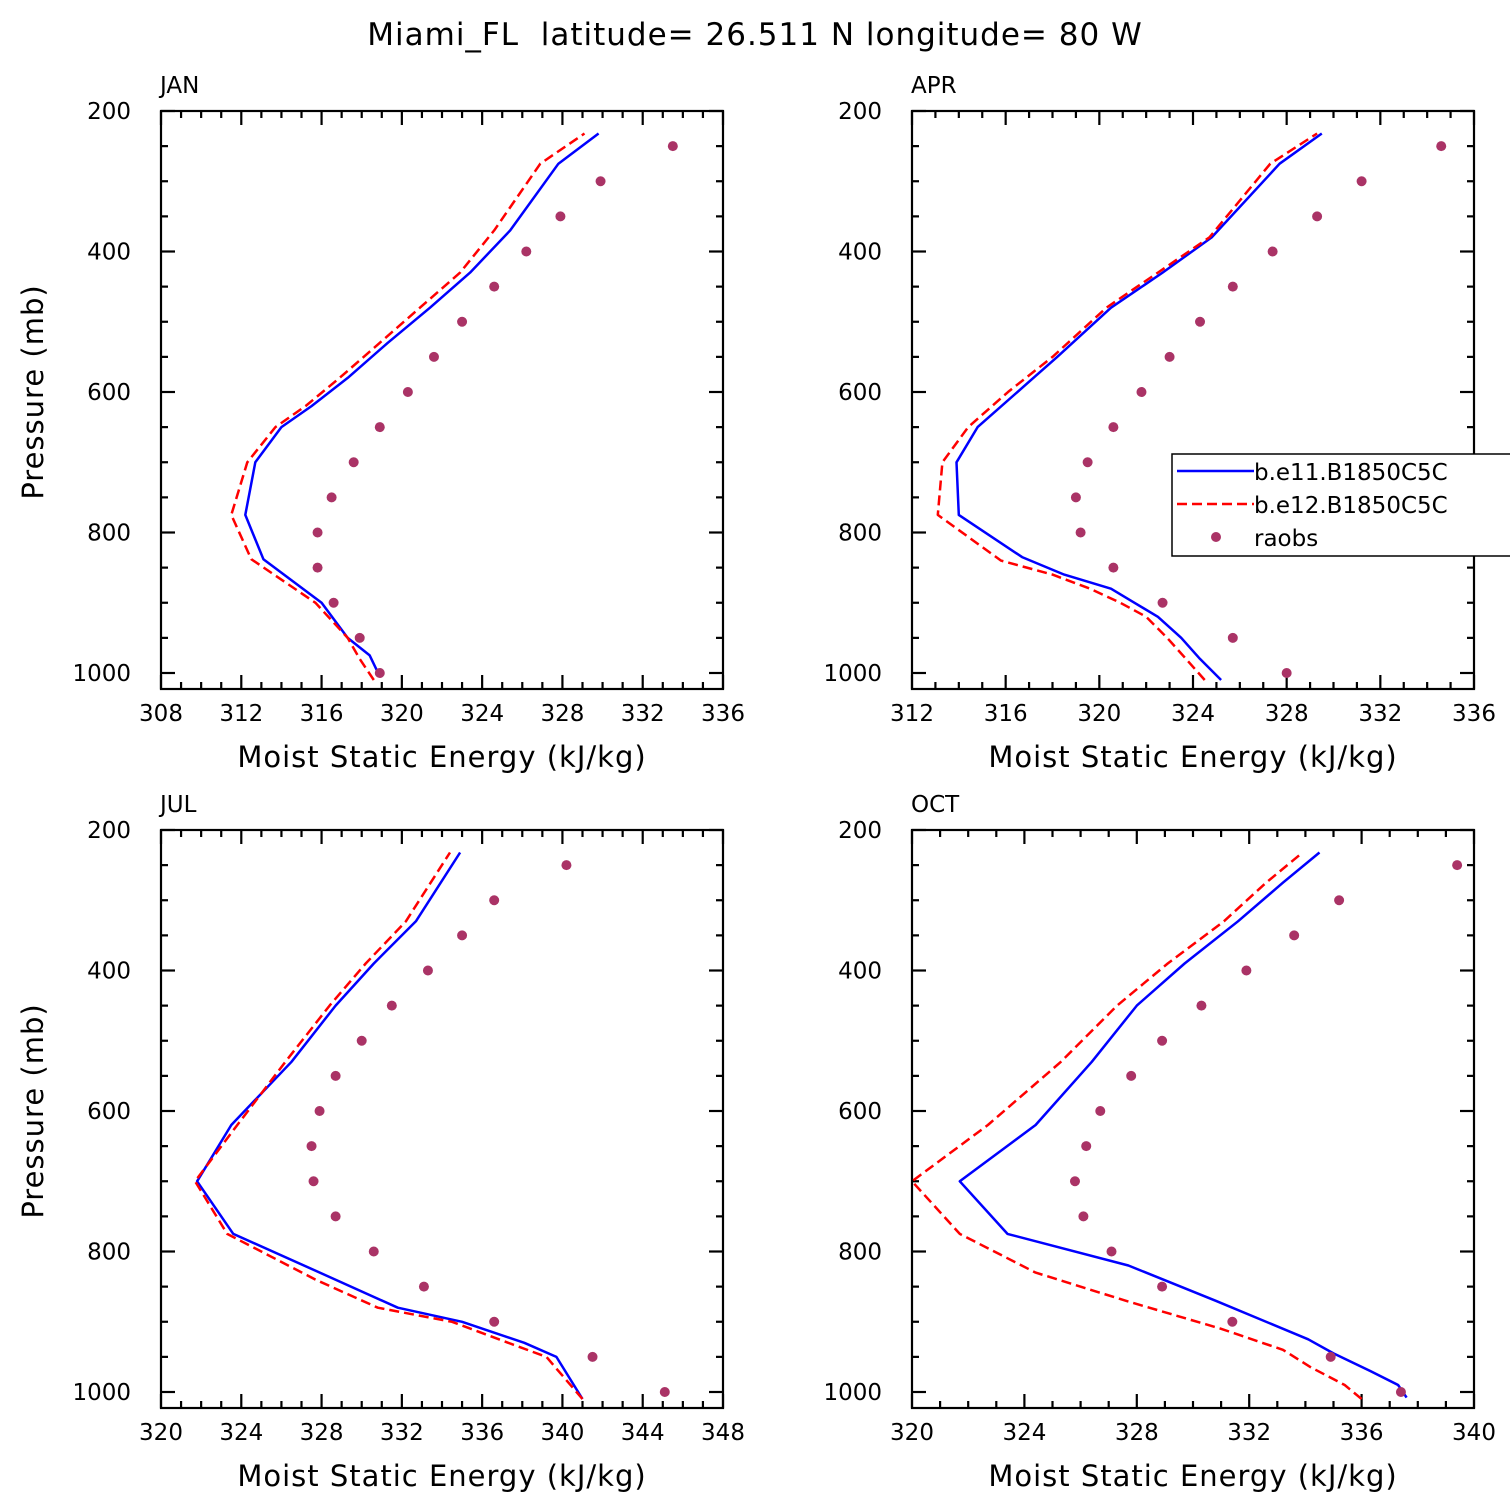 Image resolution: width=1510 pixels, height=1510 pixels. What do you see at coordinates (934, 86) in the screenshot?
I see `panel-title: APR` at bounding box center [934, 86].